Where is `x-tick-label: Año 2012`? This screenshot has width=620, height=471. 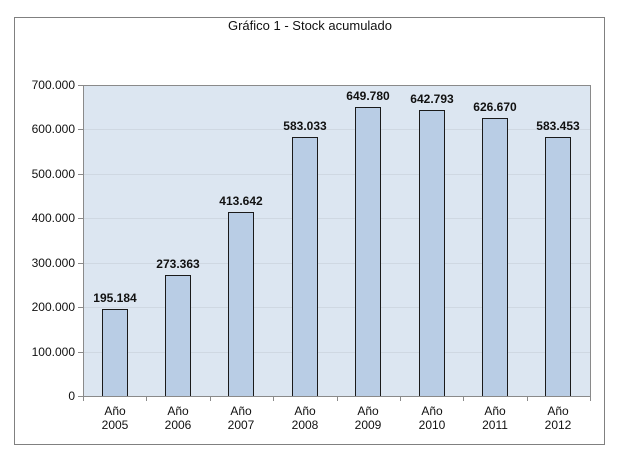 x-tick-label: Año 2012 is located at coordinates (558, 418).